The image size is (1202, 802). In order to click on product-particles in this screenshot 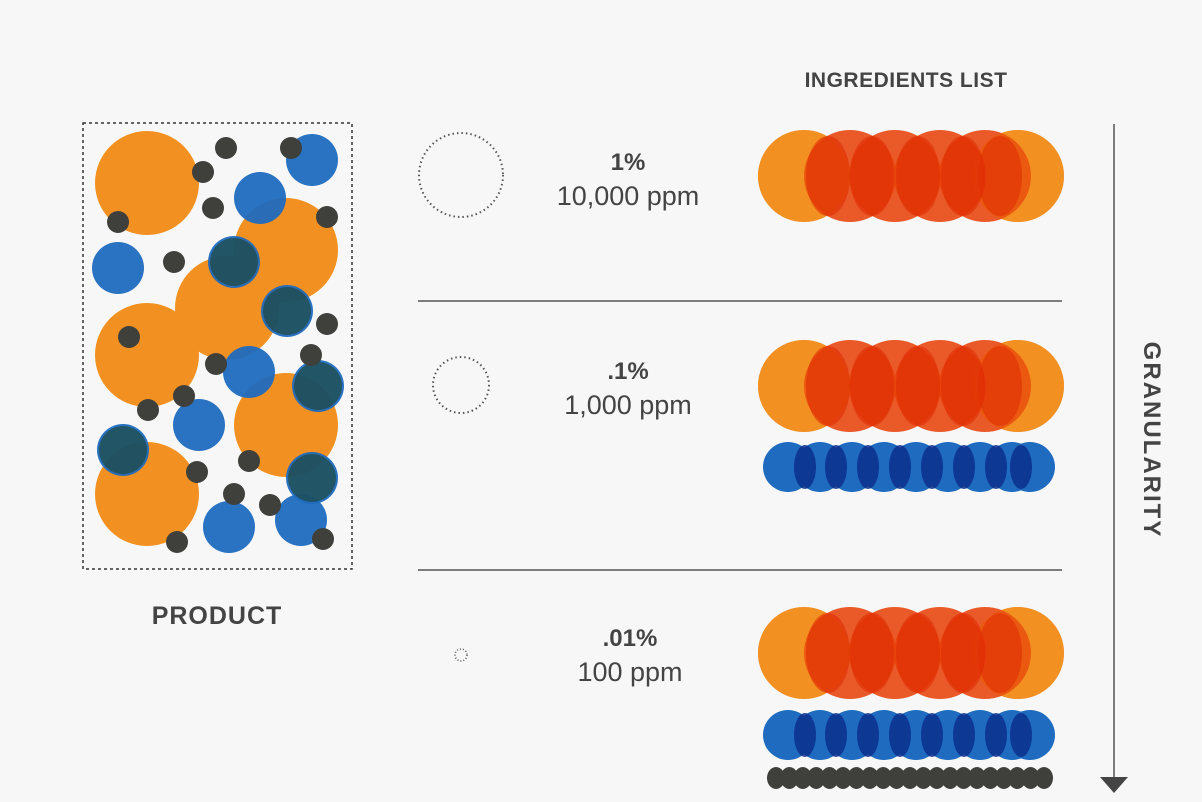, I will do `click(218, 342)`.